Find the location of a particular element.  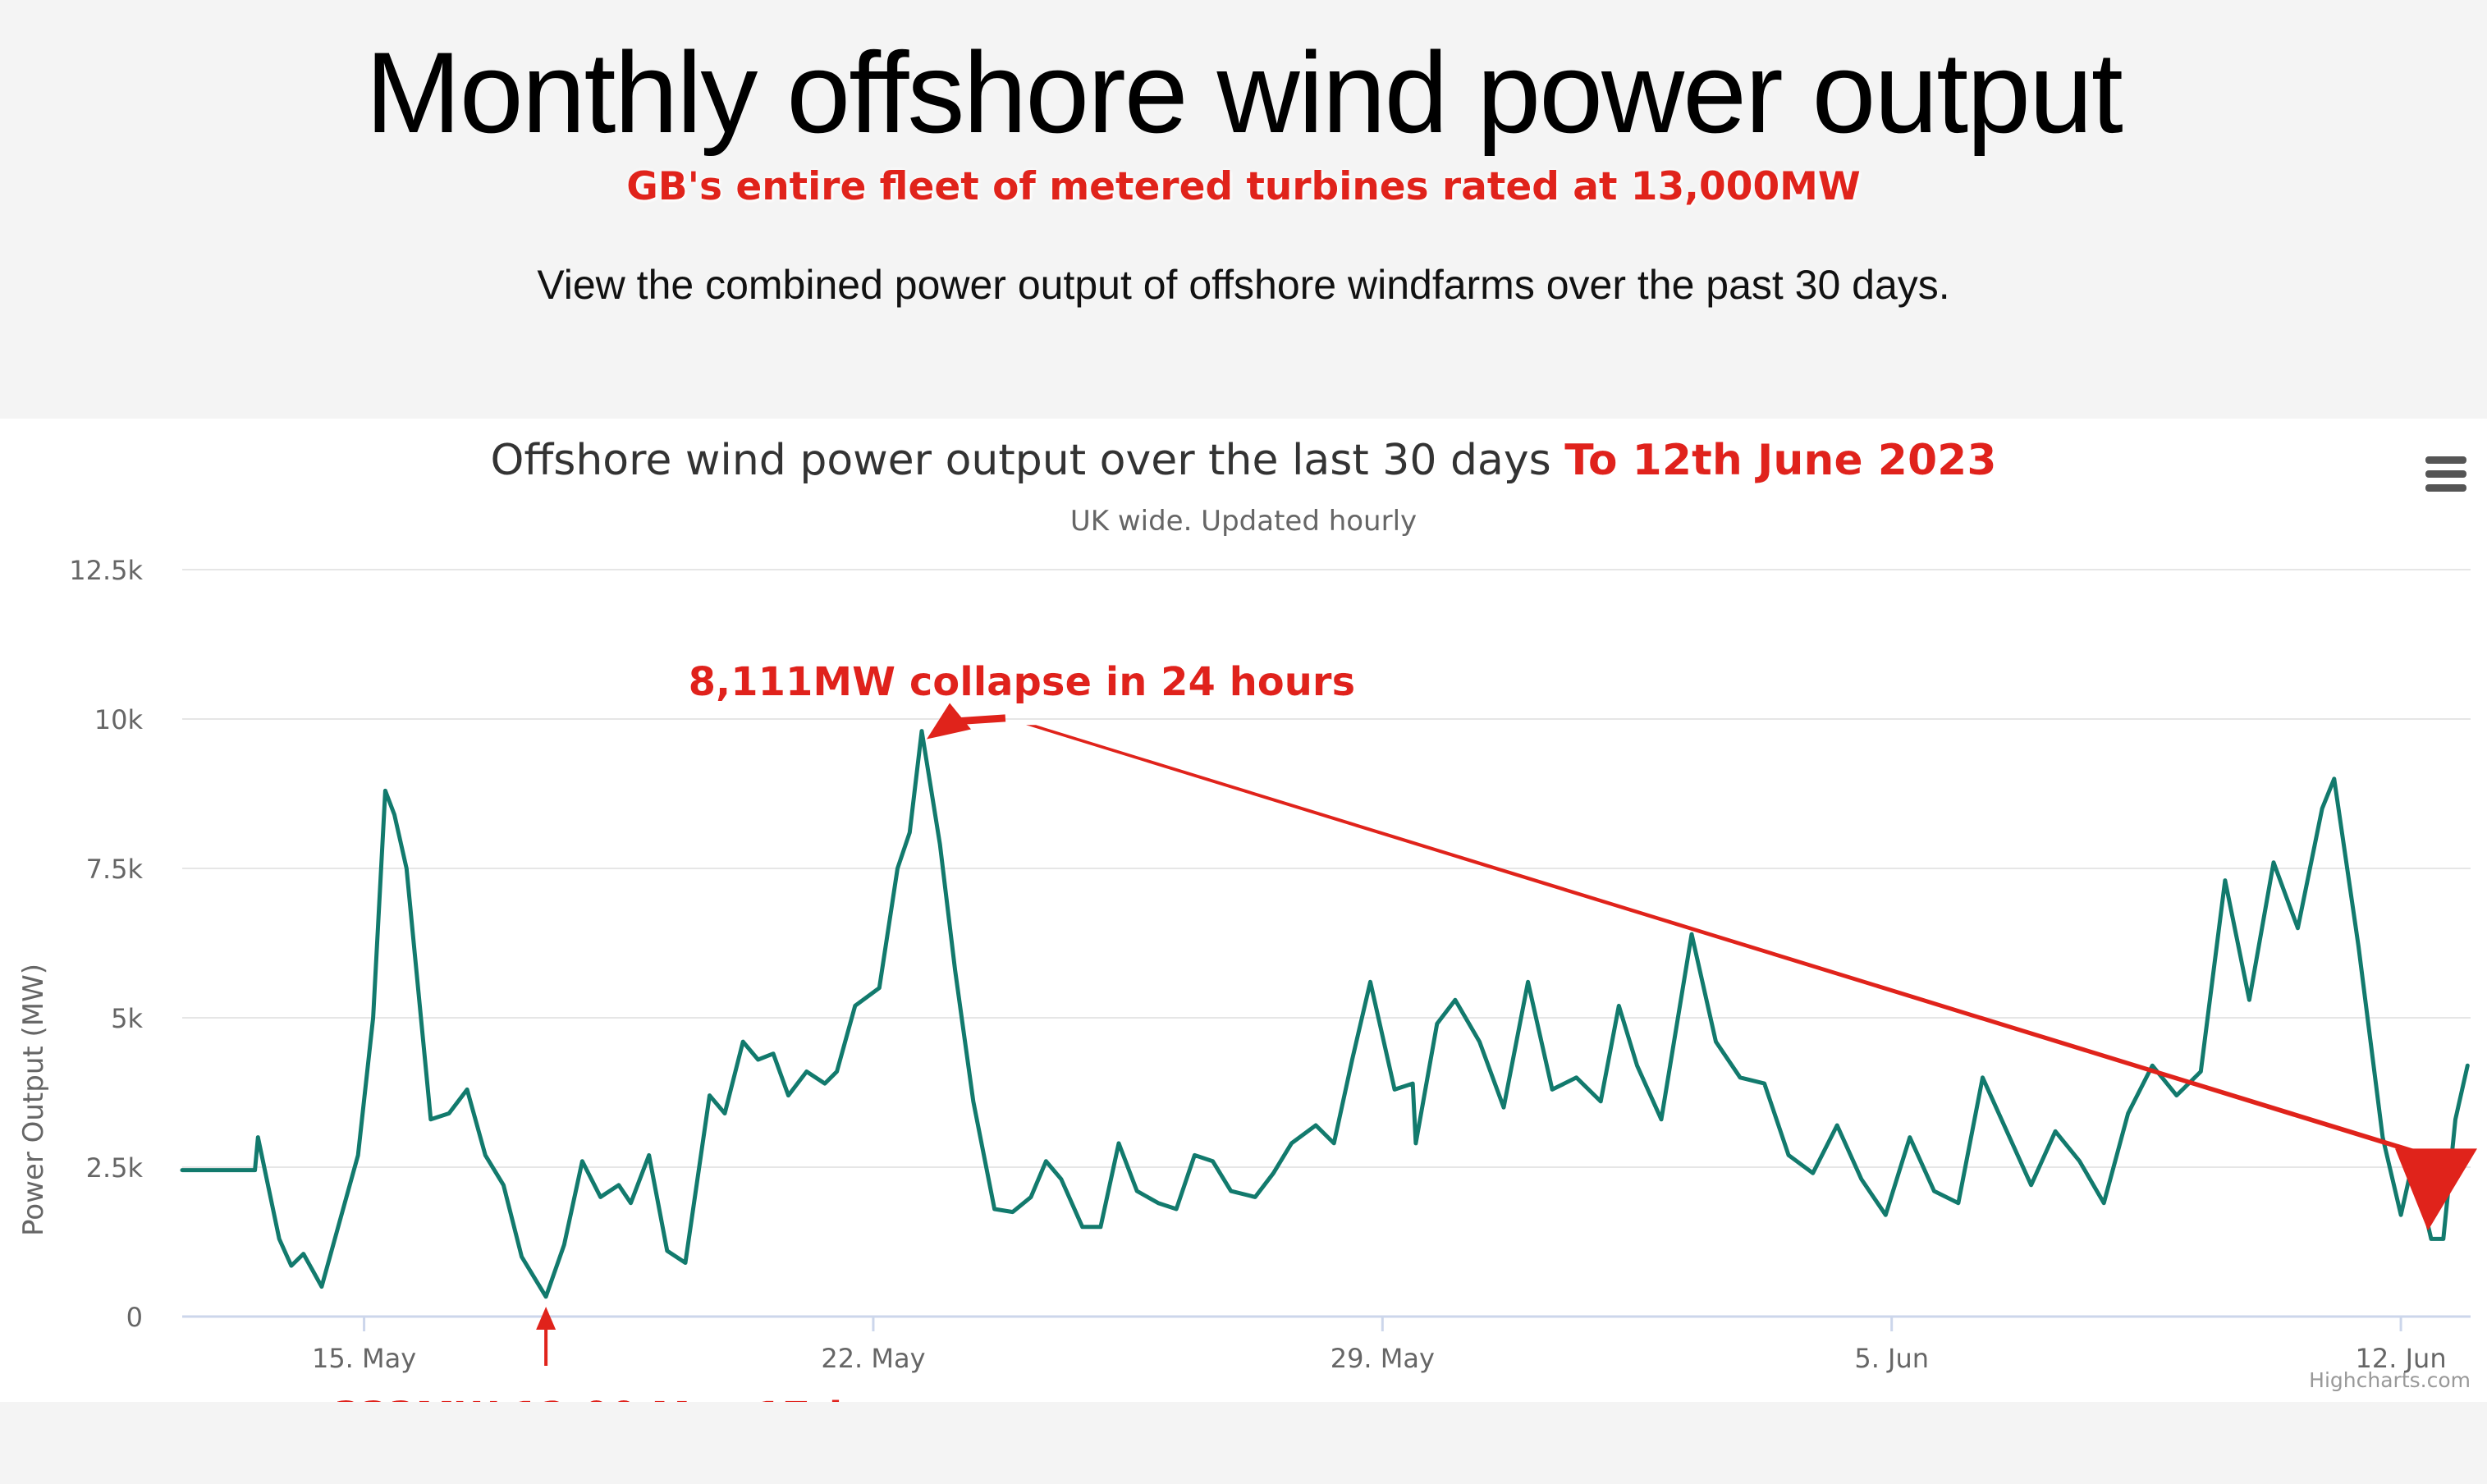

y-tick-label: 12.5k is located at coordinates (106, 570).